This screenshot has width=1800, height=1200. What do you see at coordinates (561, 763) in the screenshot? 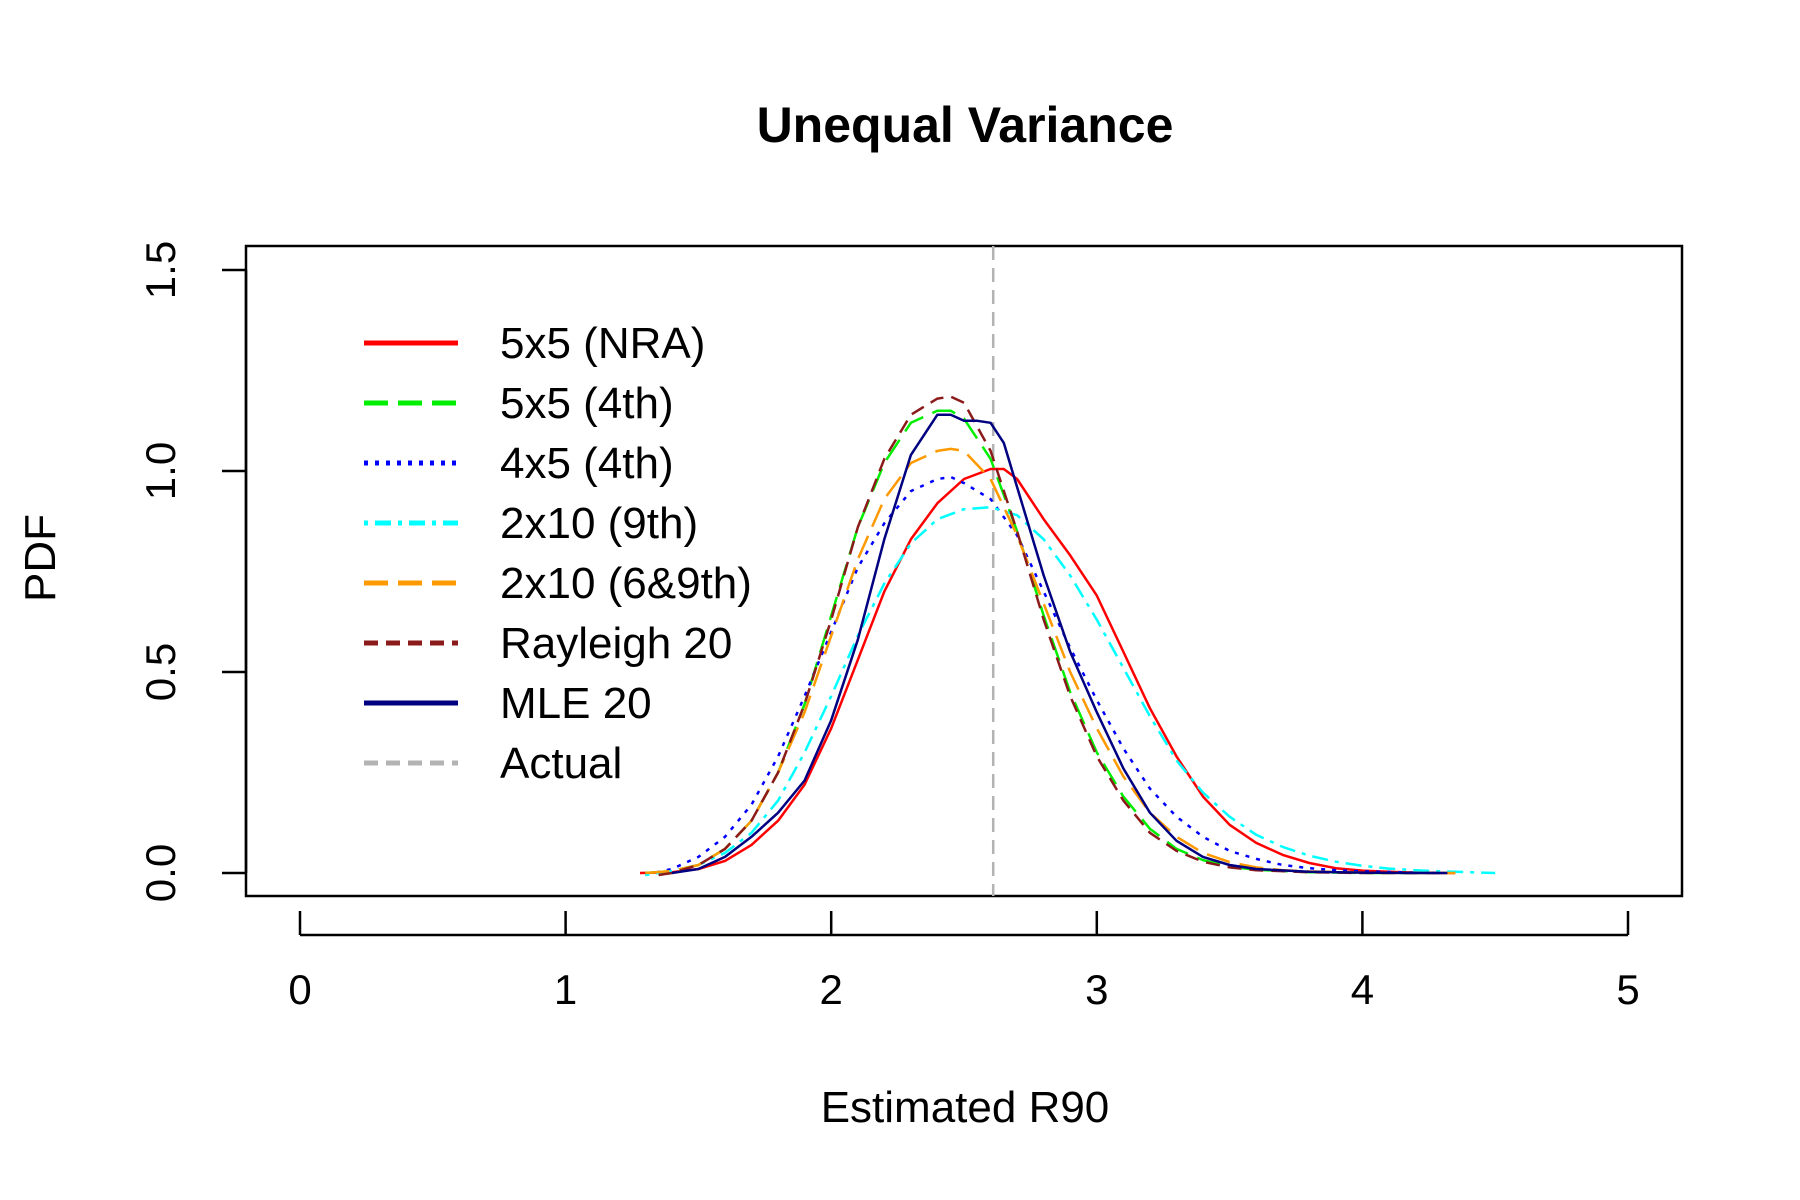
I see `legend-label-8: Actual` at bounding box center [561, 763].